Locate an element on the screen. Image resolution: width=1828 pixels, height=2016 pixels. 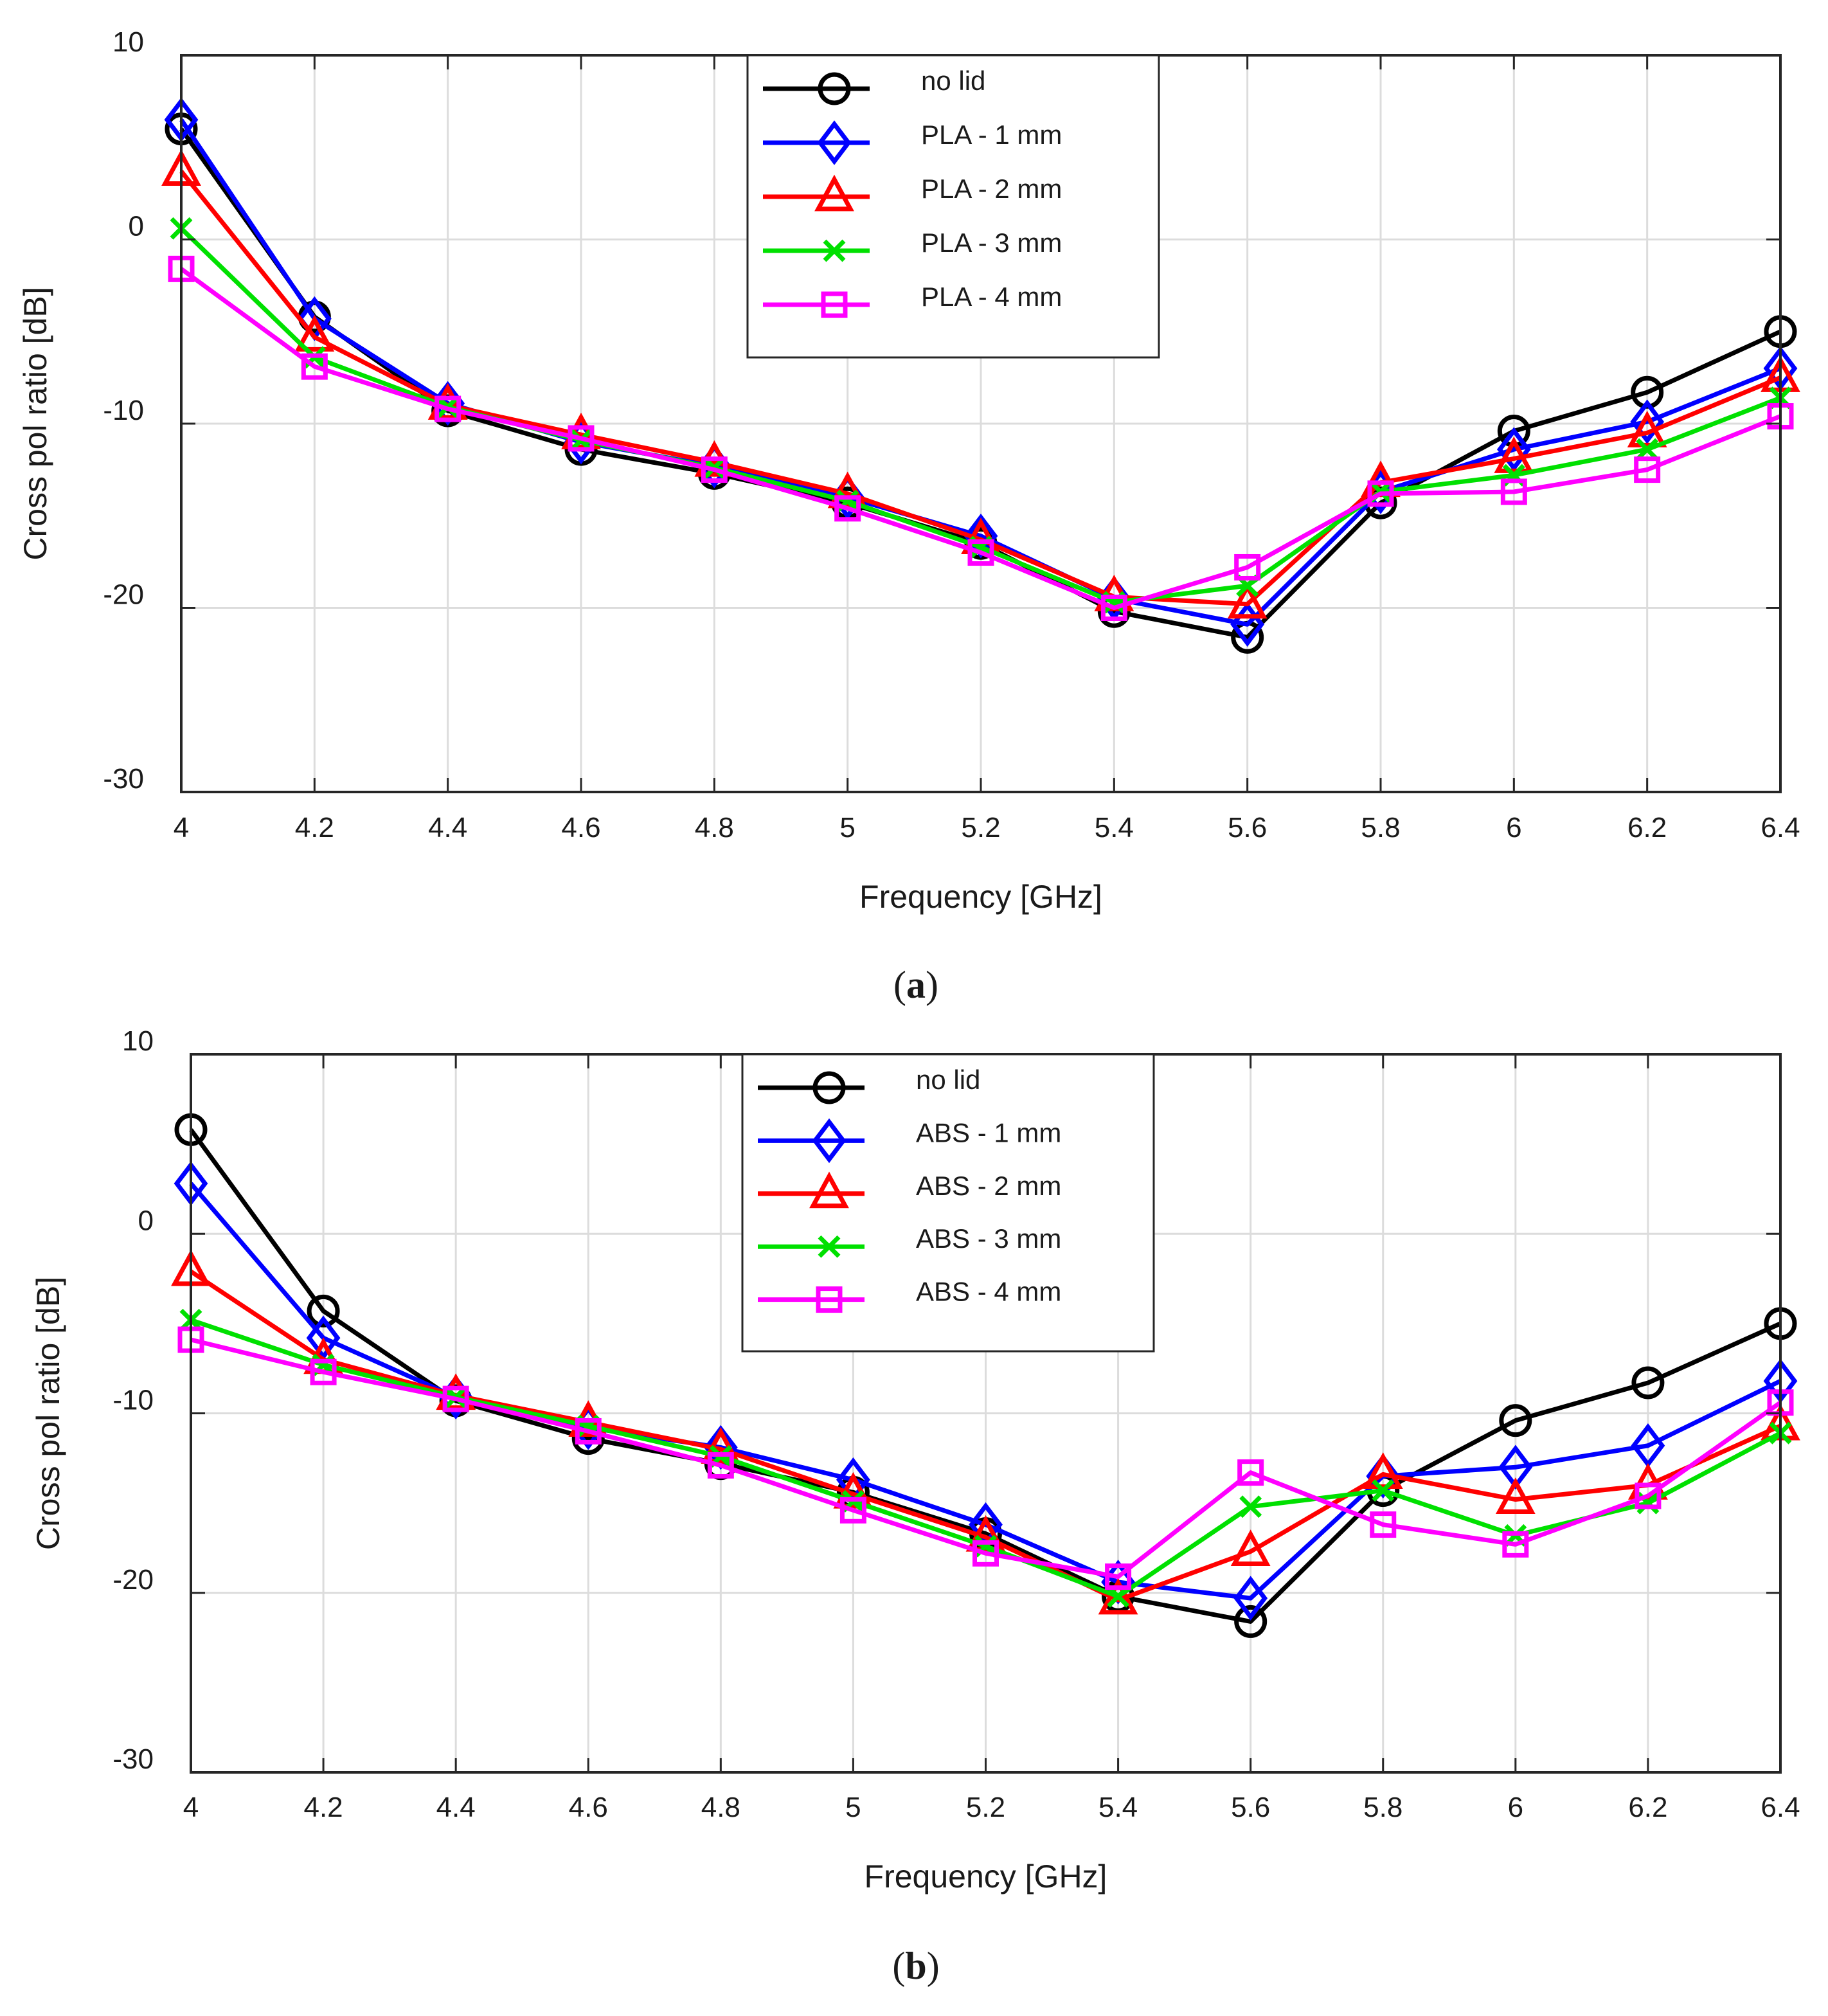
legend-entry-pla-4-mm: PLA - 4 mm is located at coordinates (913, 300).